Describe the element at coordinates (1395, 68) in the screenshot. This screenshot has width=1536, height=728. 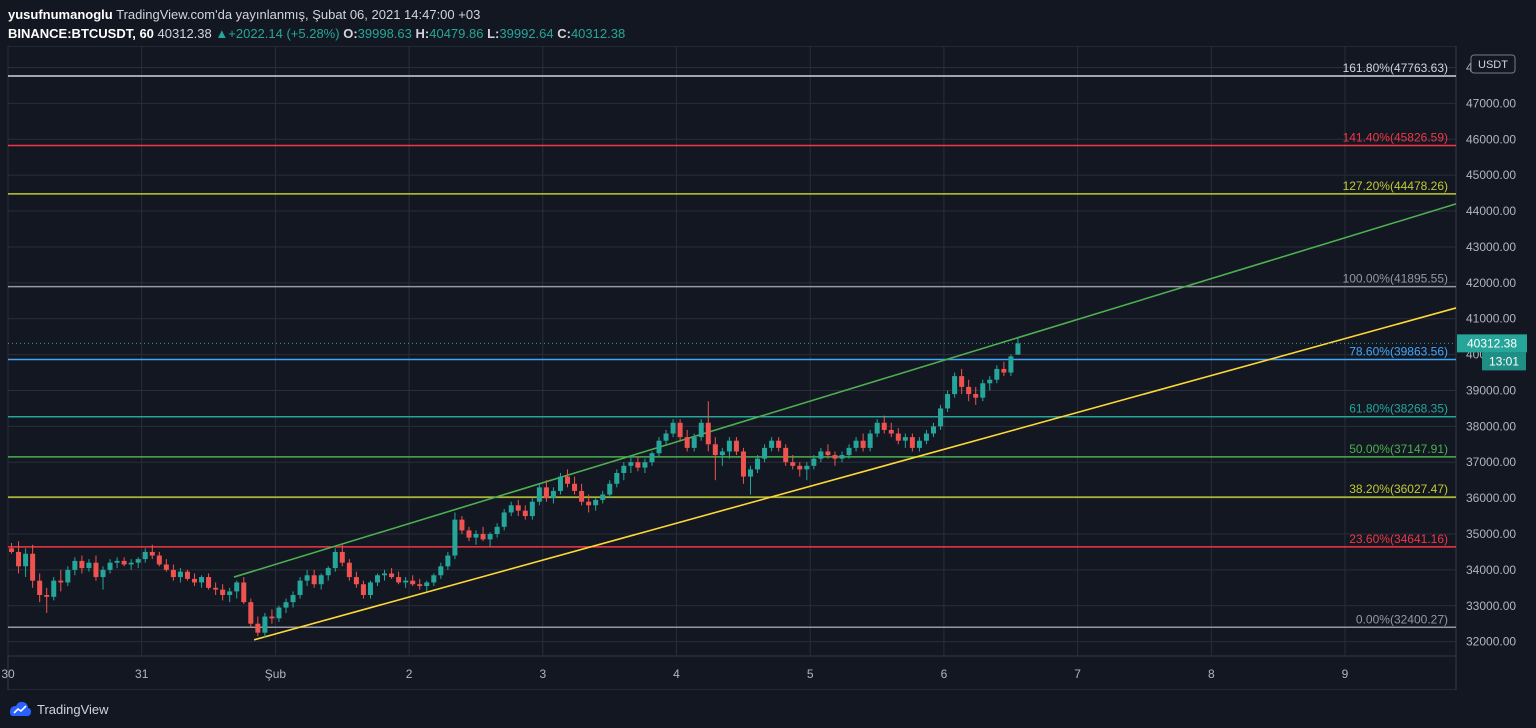
I see `fib-level-label: 161.80%(47763.63)` at that location.